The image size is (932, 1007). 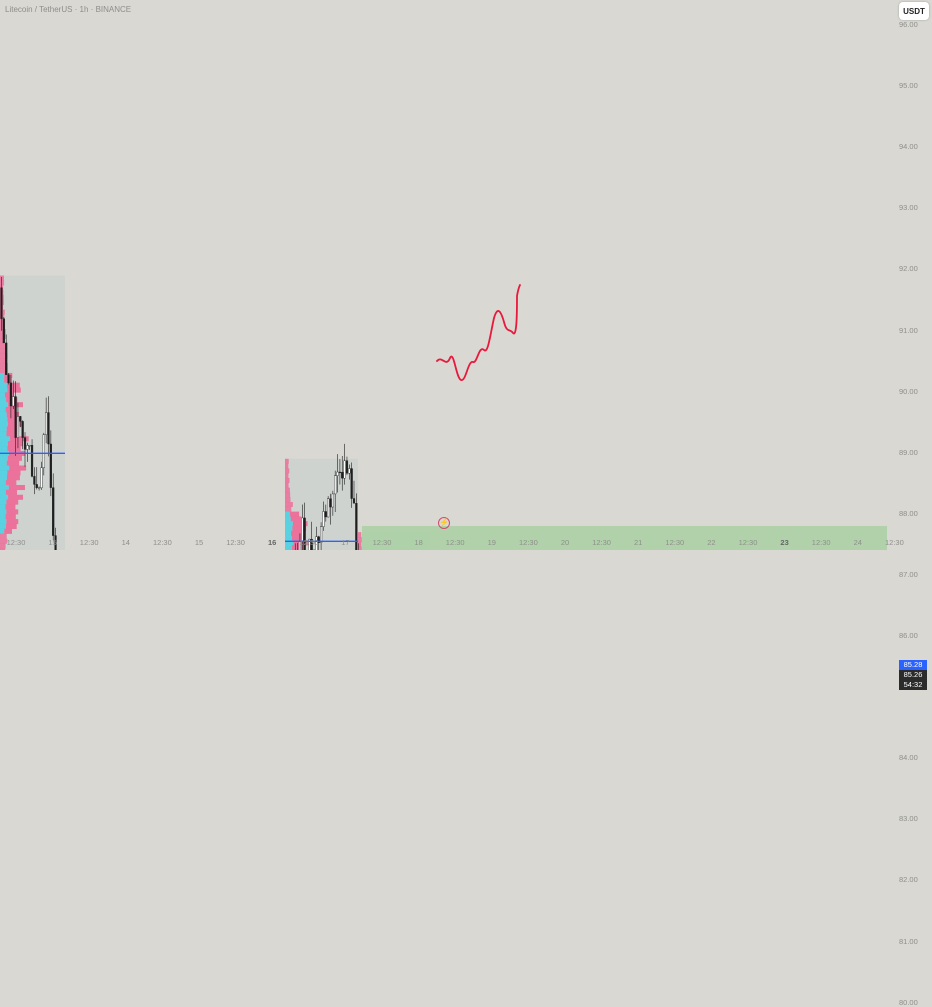 What do you see at coordinates (908, 147) in the screenshot?
I see `price-axis-label: 94.00` at bounding box center [908, 147].